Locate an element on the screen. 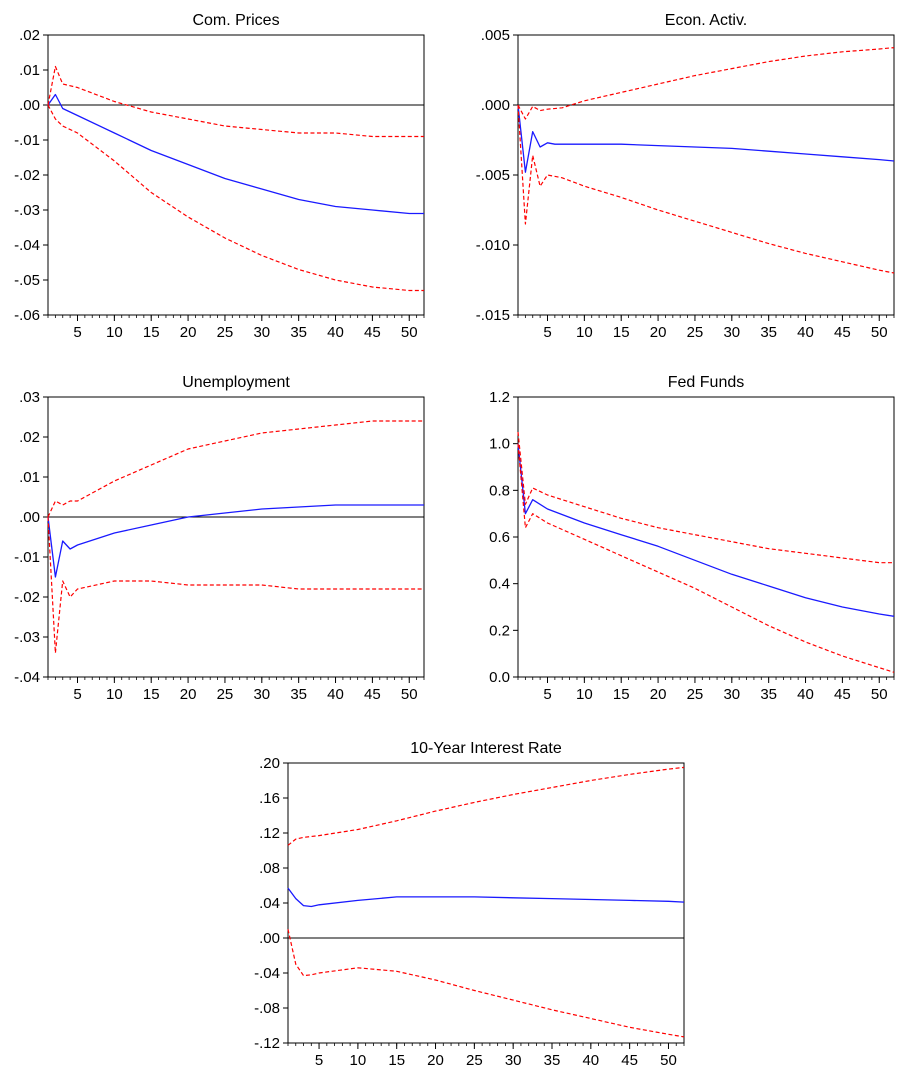 The height and width of the screenshot is (1072, 897). y-tick-label: -.06 is located at coordinates (27, 315).